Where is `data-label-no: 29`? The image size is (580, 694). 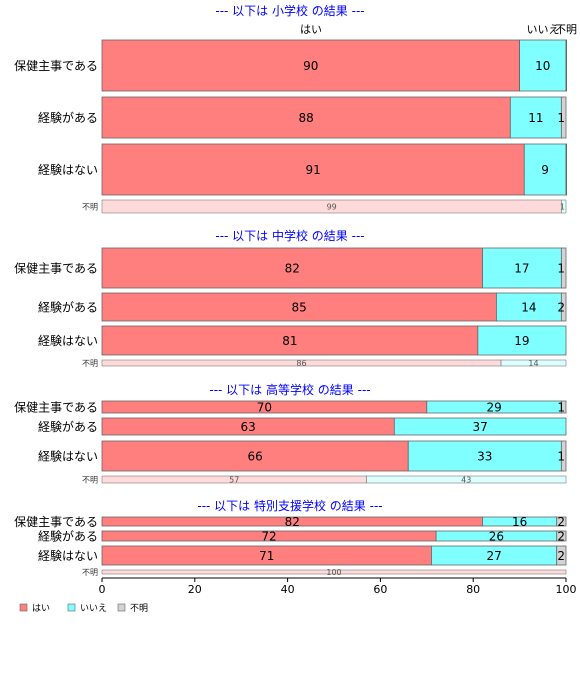
data-label-no: 29 is located at coordinates (493, 408).